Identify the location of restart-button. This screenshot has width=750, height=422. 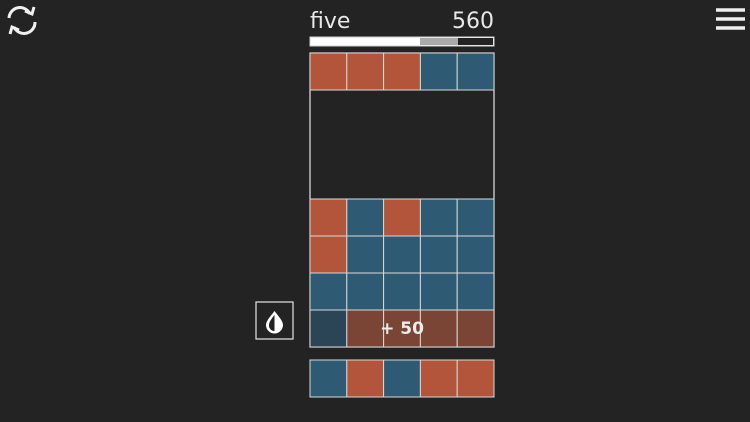
(22, 20).